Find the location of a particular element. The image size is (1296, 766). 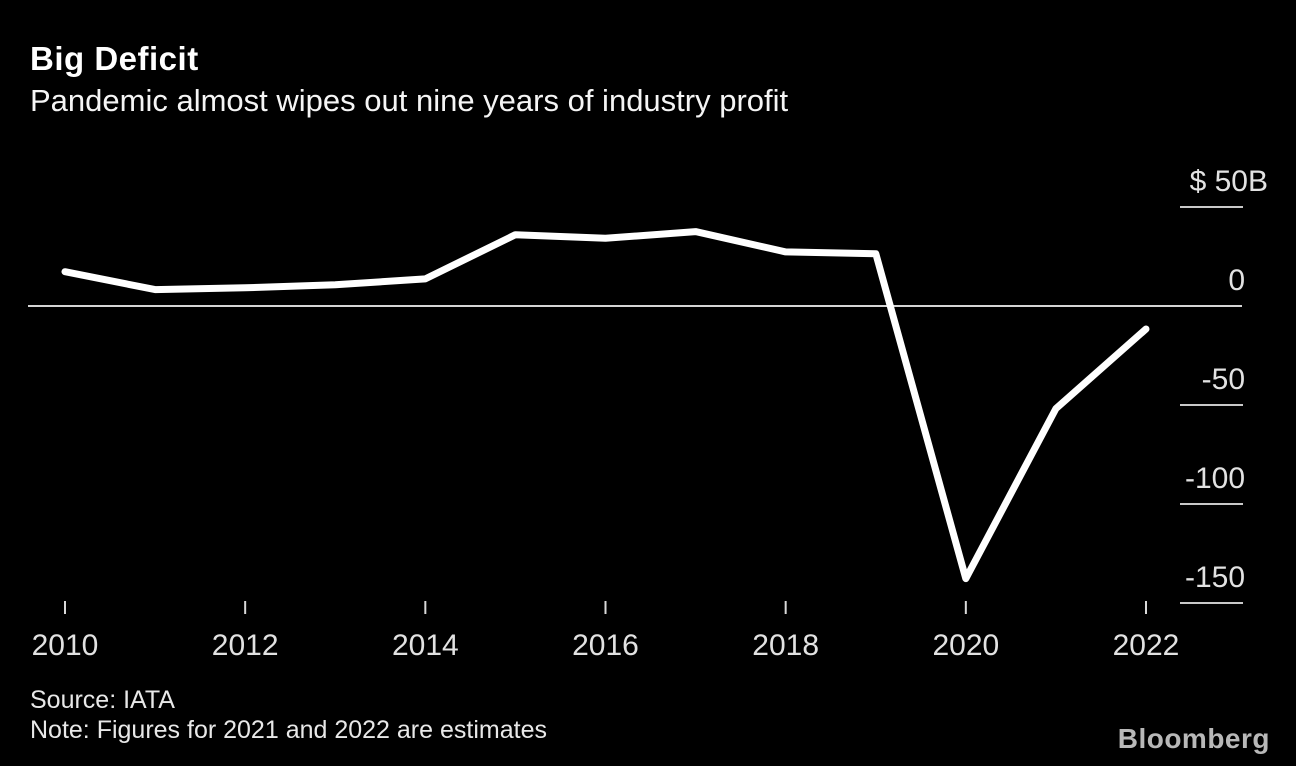

source-text: Source: IATA is located at coordinates (102, 700).